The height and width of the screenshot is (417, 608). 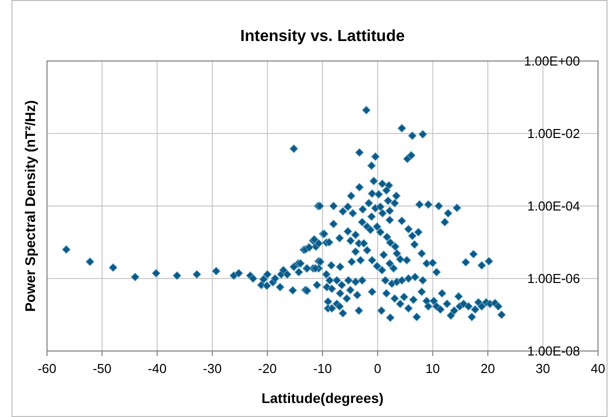 What do you see at coordinates (102, 368) in the screenshot?
I see `x-tick-label: -50` at bounding box center [102, 368].